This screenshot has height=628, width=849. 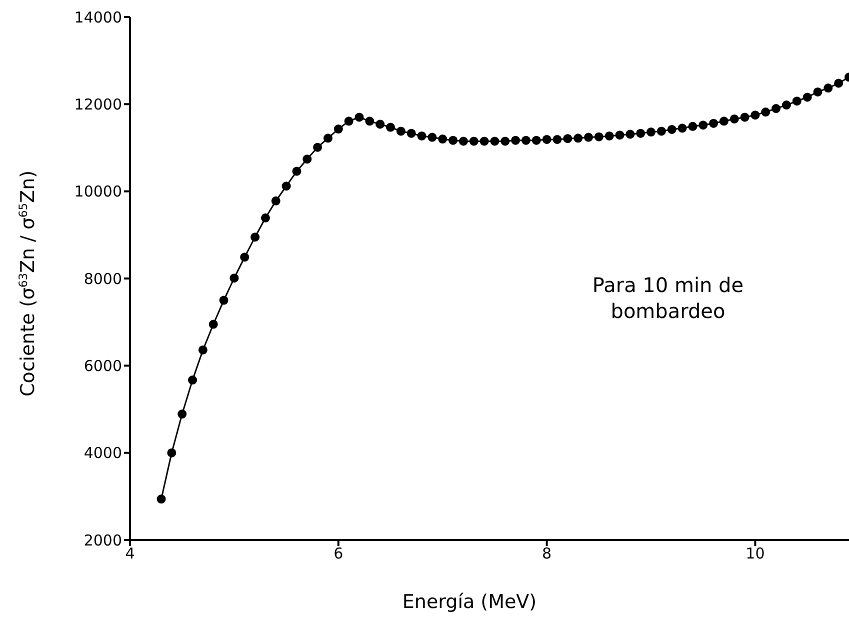 I want to click on y-tick-label: 6000, so click(x=103, y=365).